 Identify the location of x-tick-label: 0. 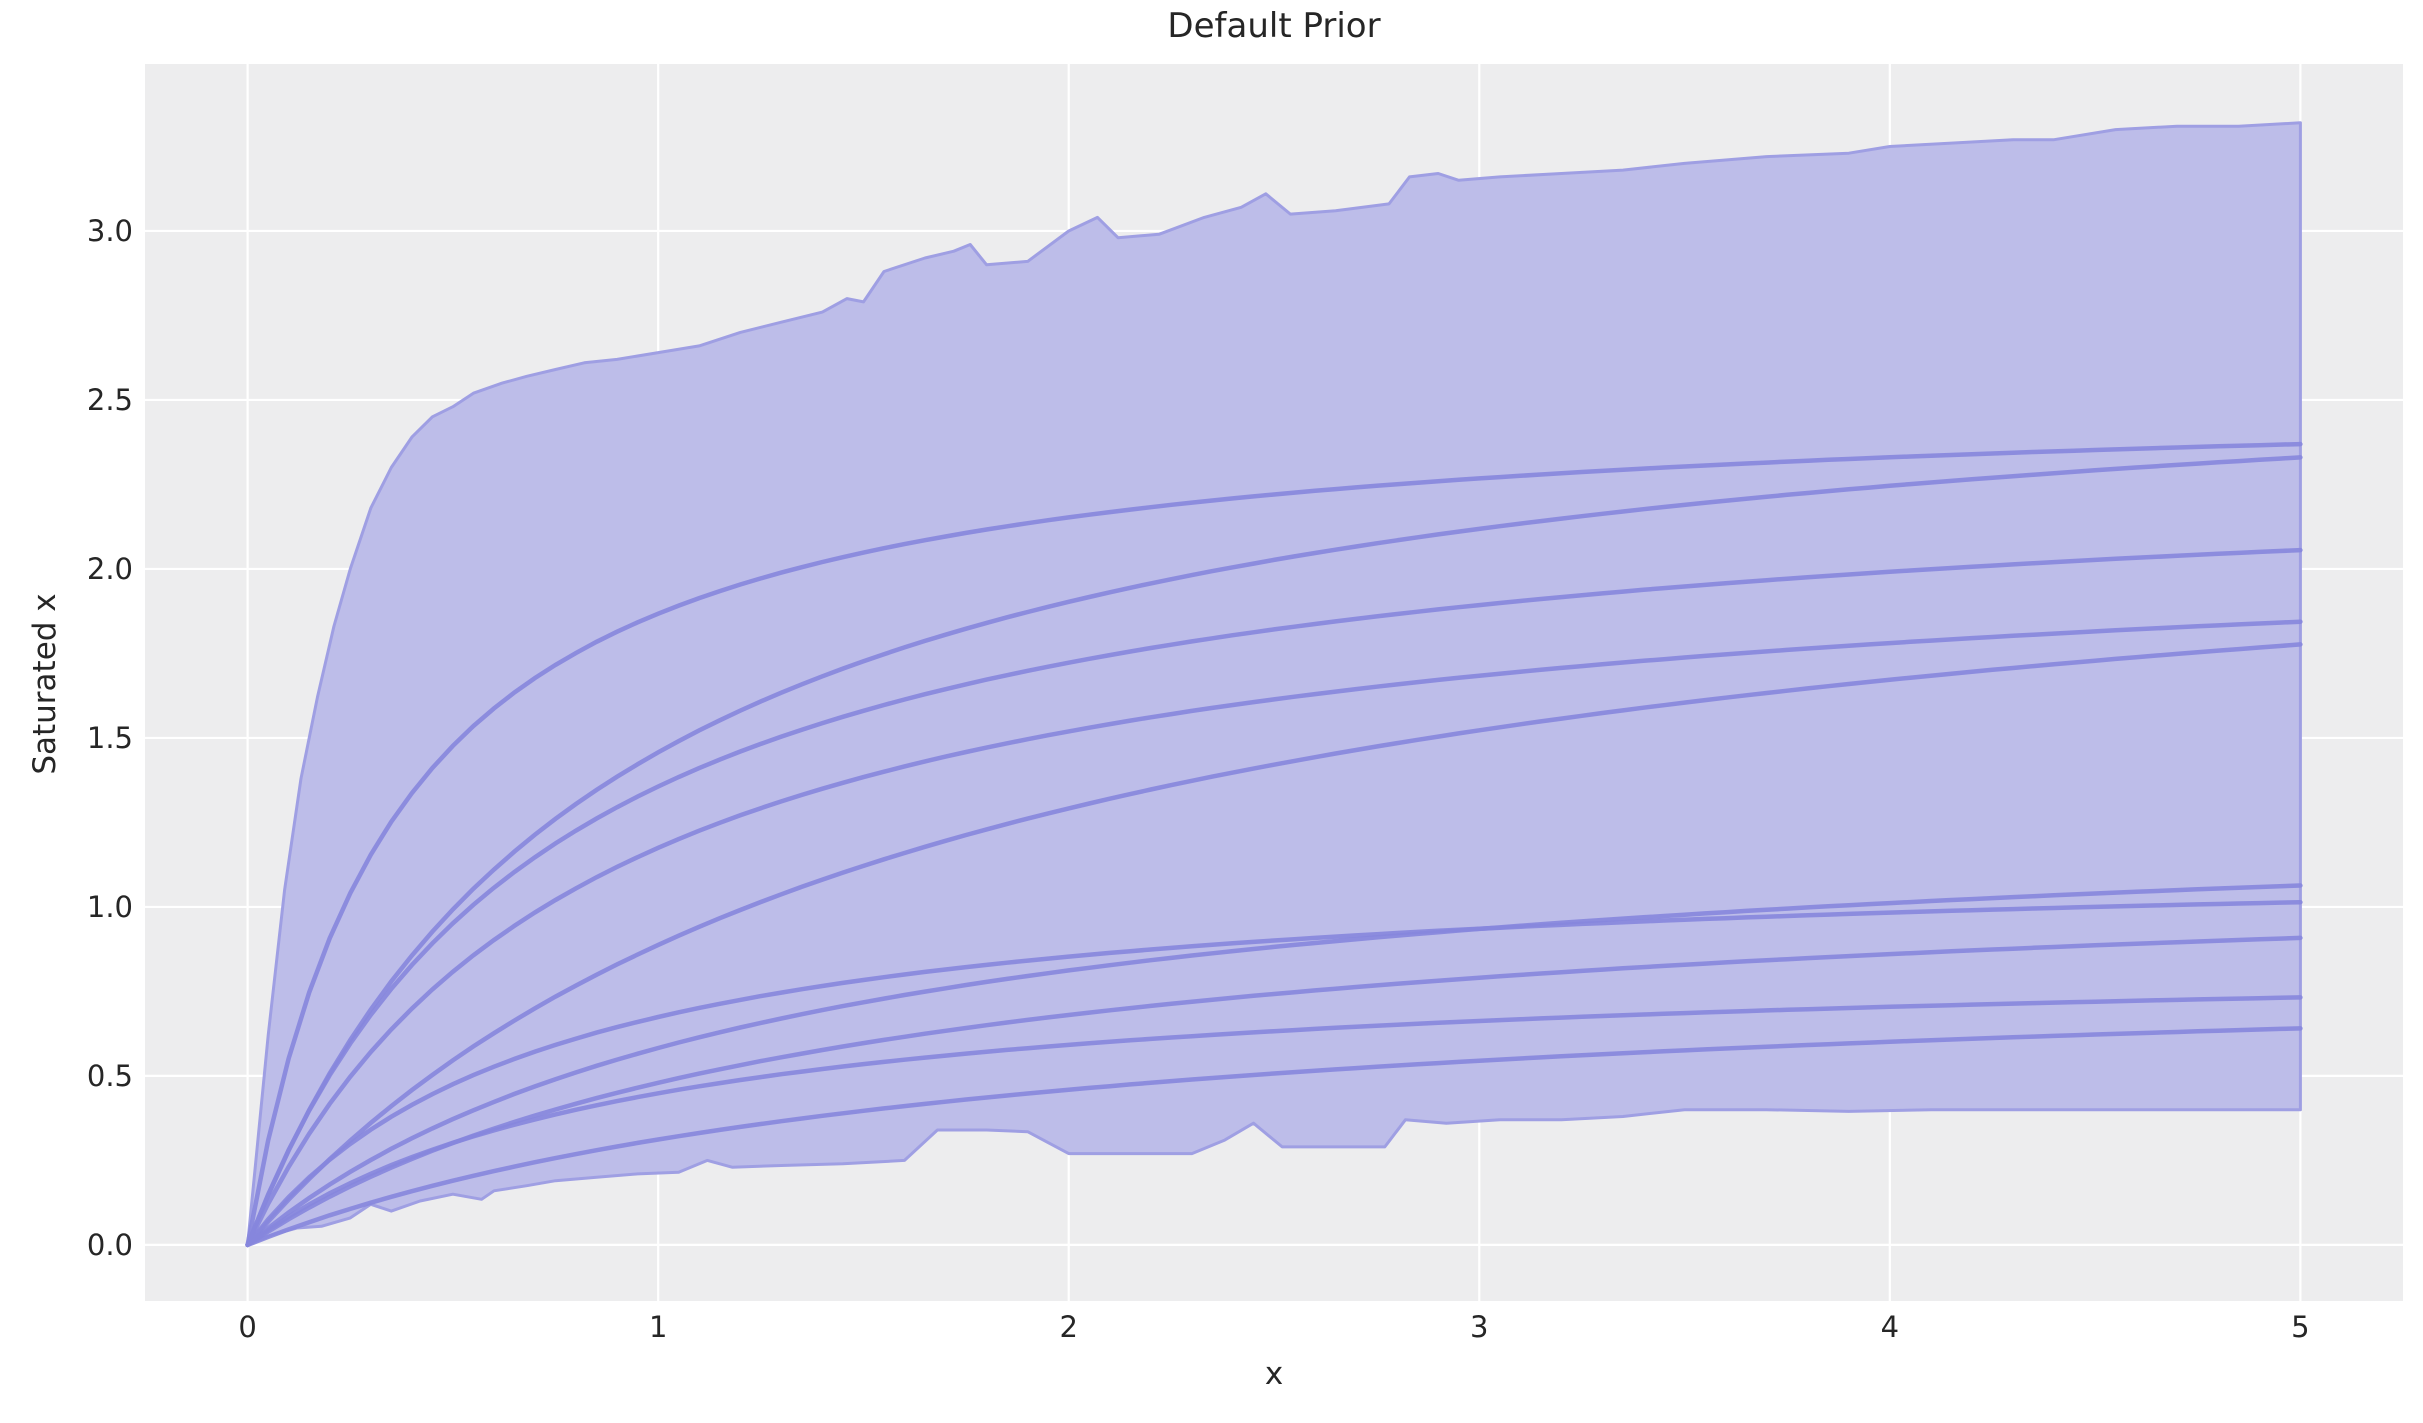
(247, 1327).